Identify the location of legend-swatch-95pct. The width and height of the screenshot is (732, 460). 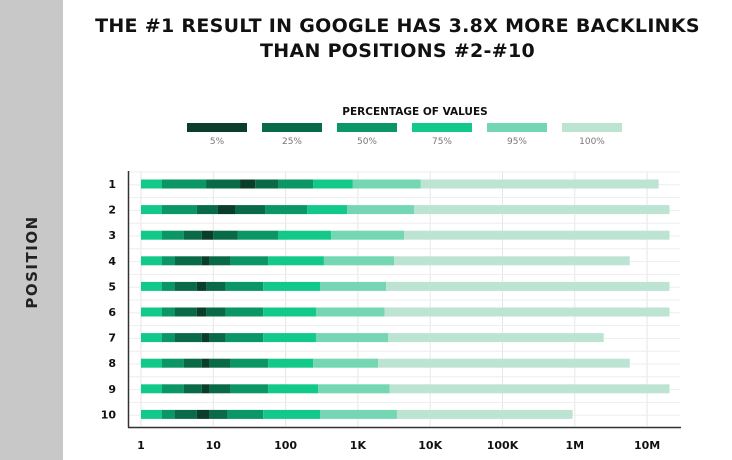
(517, 127).